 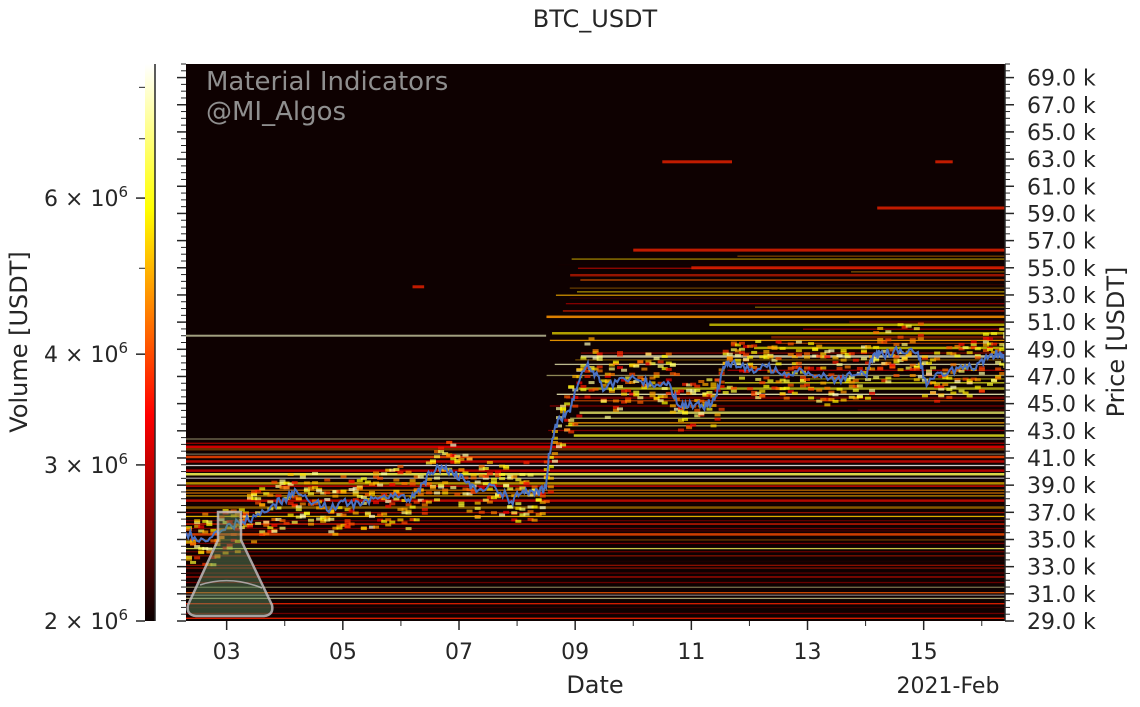 What do you see at coordinates (86, 353) in the screenshot?
I see `colorbar-tick-label: 4 × 10⁶` at bounding box center [86, 353].